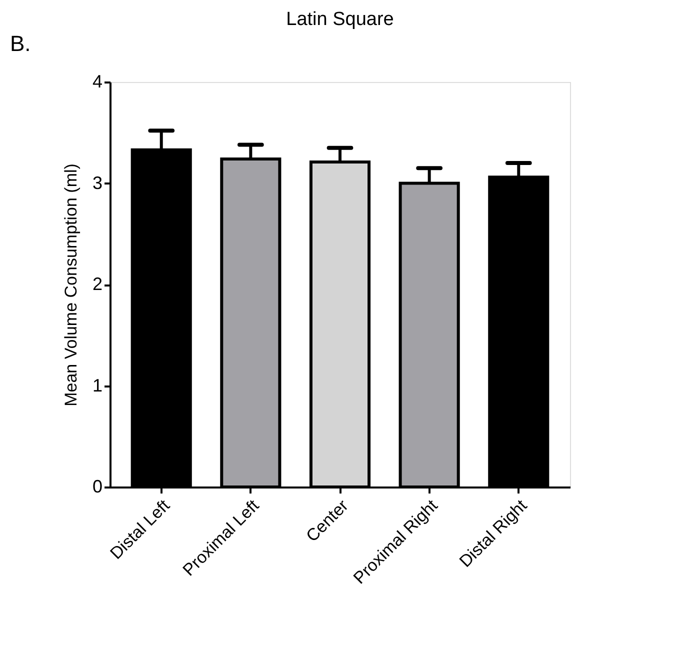  Describe the element at coordinates (97, 385) in the screenshot. I see `y-tick-label: 1` at that location.